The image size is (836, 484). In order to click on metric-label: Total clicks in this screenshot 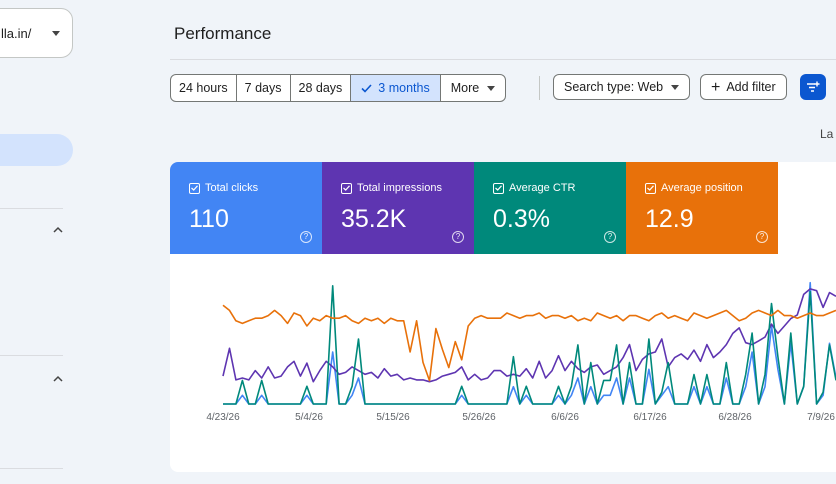, I will do `click(232, 188)`.